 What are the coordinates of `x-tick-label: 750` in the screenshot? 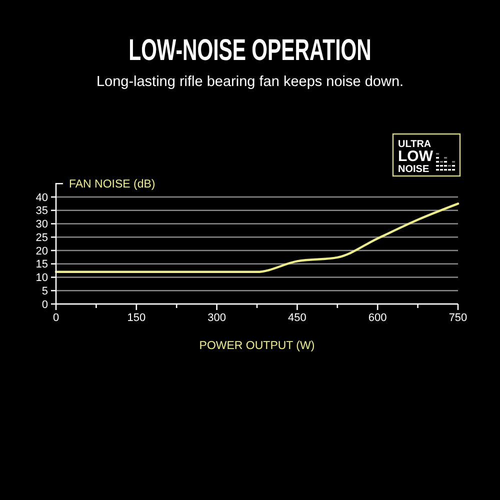 It's located at (458, 318).